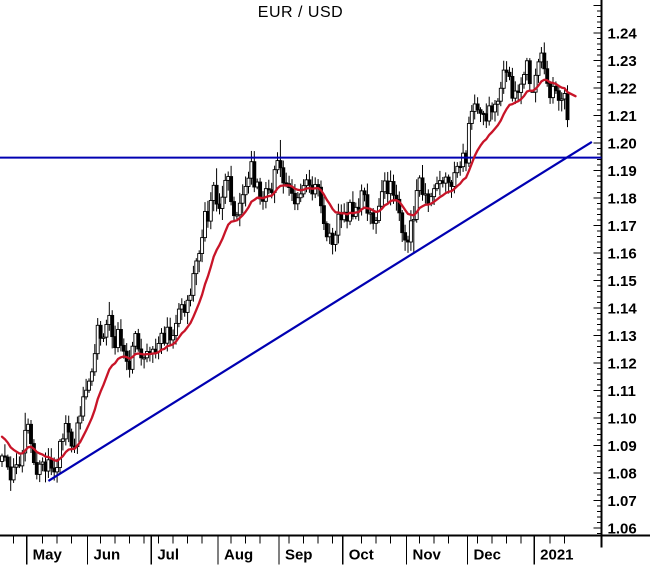 Image resolution: width=650 pixels, height=568 pixels. What do you see at coordinates (622, 171) in the screenshot?
I see `price-tick-label: 1.19` at bounding box center [622, 171].